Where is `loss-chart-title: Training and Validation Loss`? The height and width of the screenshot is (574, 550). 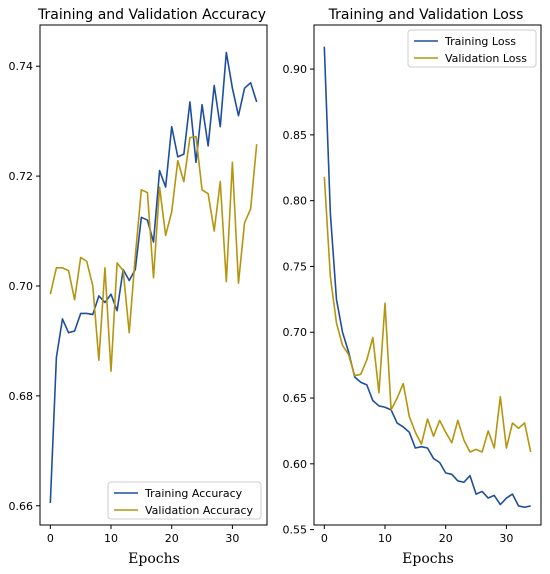
loss-chart-title: Training and Validation Loss is located at coordinates (426, 15).